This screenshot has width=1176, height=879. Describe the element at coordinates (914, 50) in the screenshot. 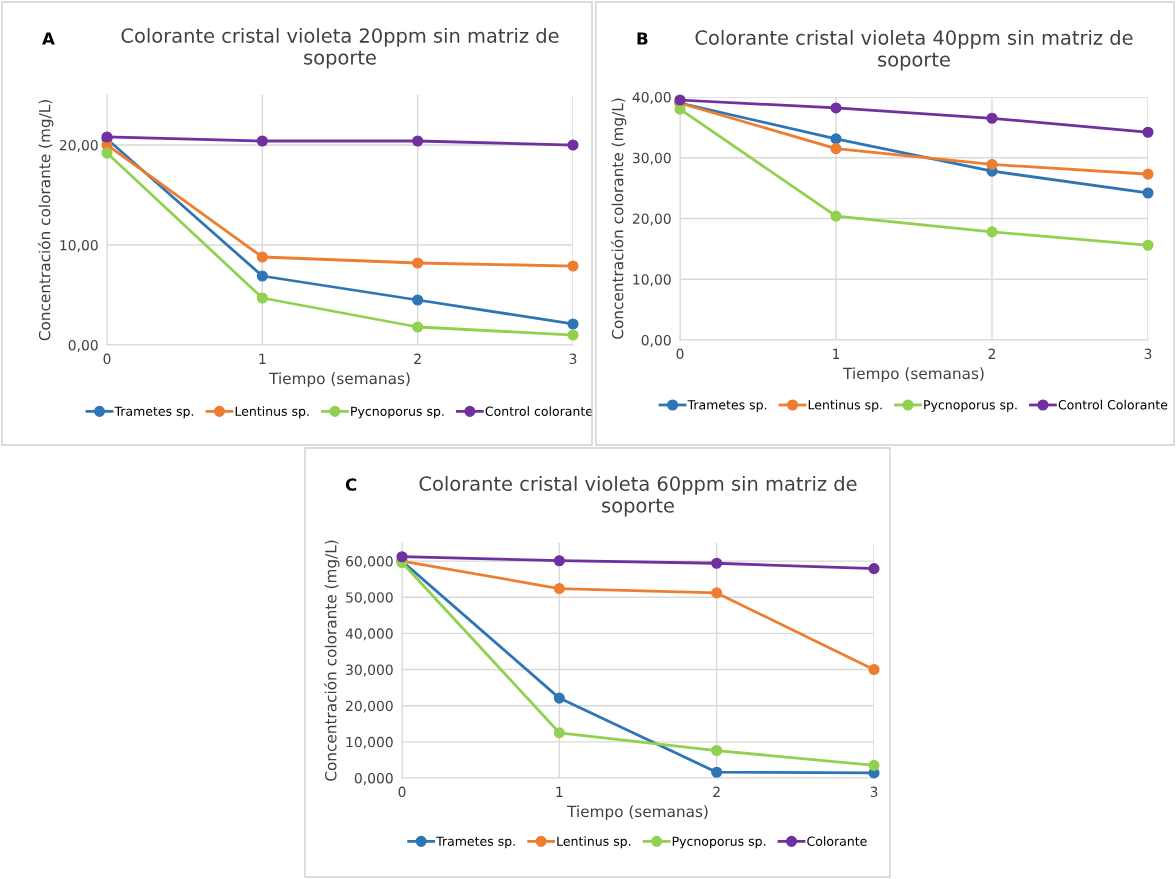

I see `chart-title: Colorante cristal violeta 40ppm sin matriz de soporte` at that location.